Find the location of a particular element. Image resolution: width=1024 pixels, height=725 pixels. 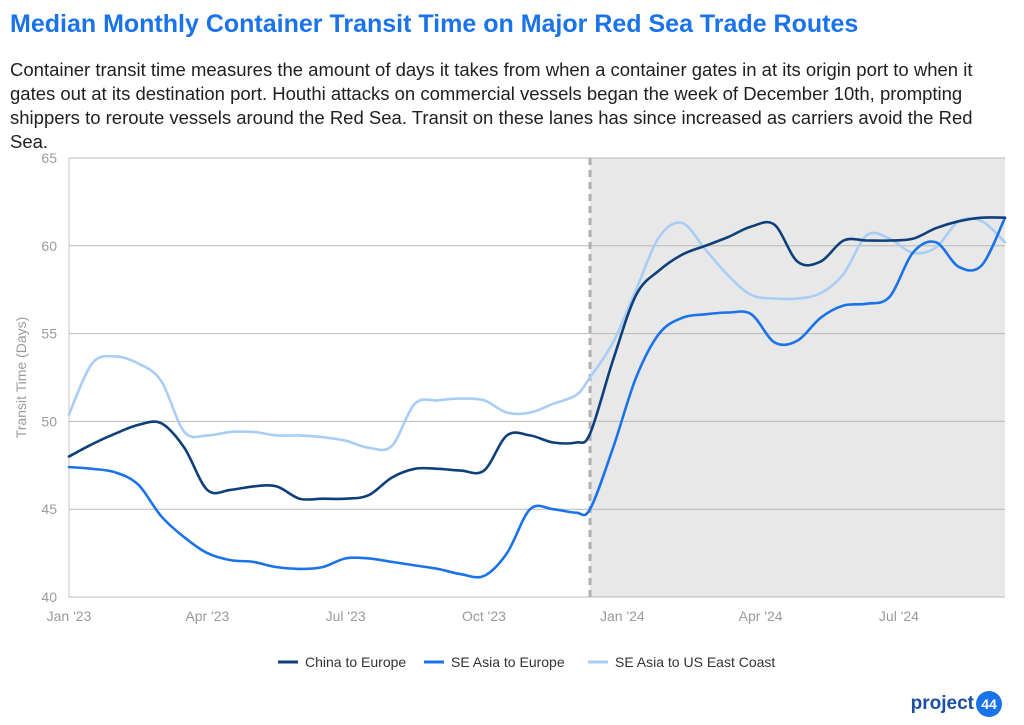

x-tick-label: Apr '23 is located at coordinates (207, 616).